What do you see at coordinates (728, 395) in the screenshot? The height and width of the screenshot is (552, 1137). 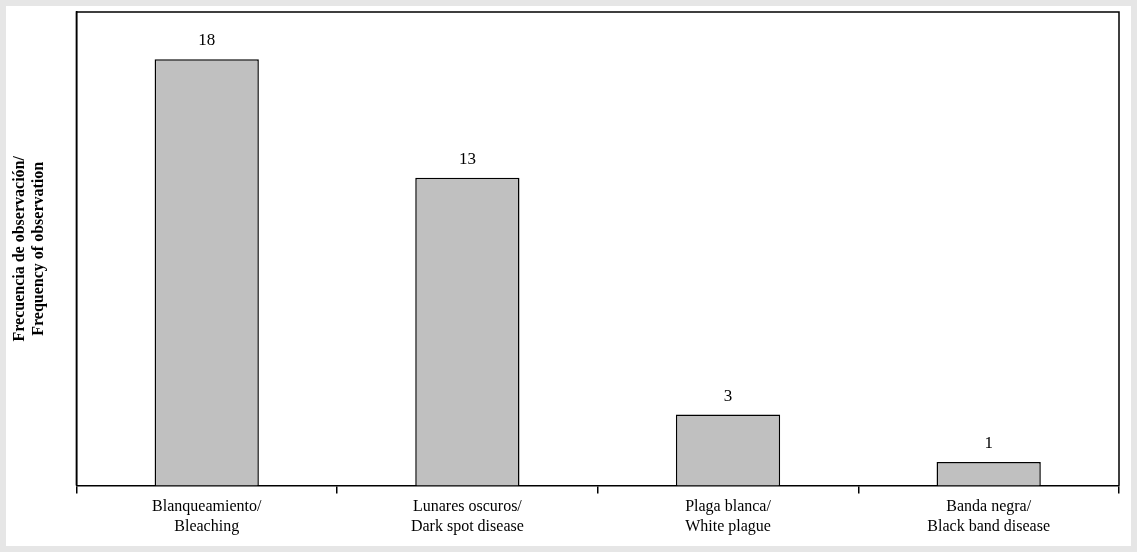 I see `data-label: 3` at bounding box center [728, 395].